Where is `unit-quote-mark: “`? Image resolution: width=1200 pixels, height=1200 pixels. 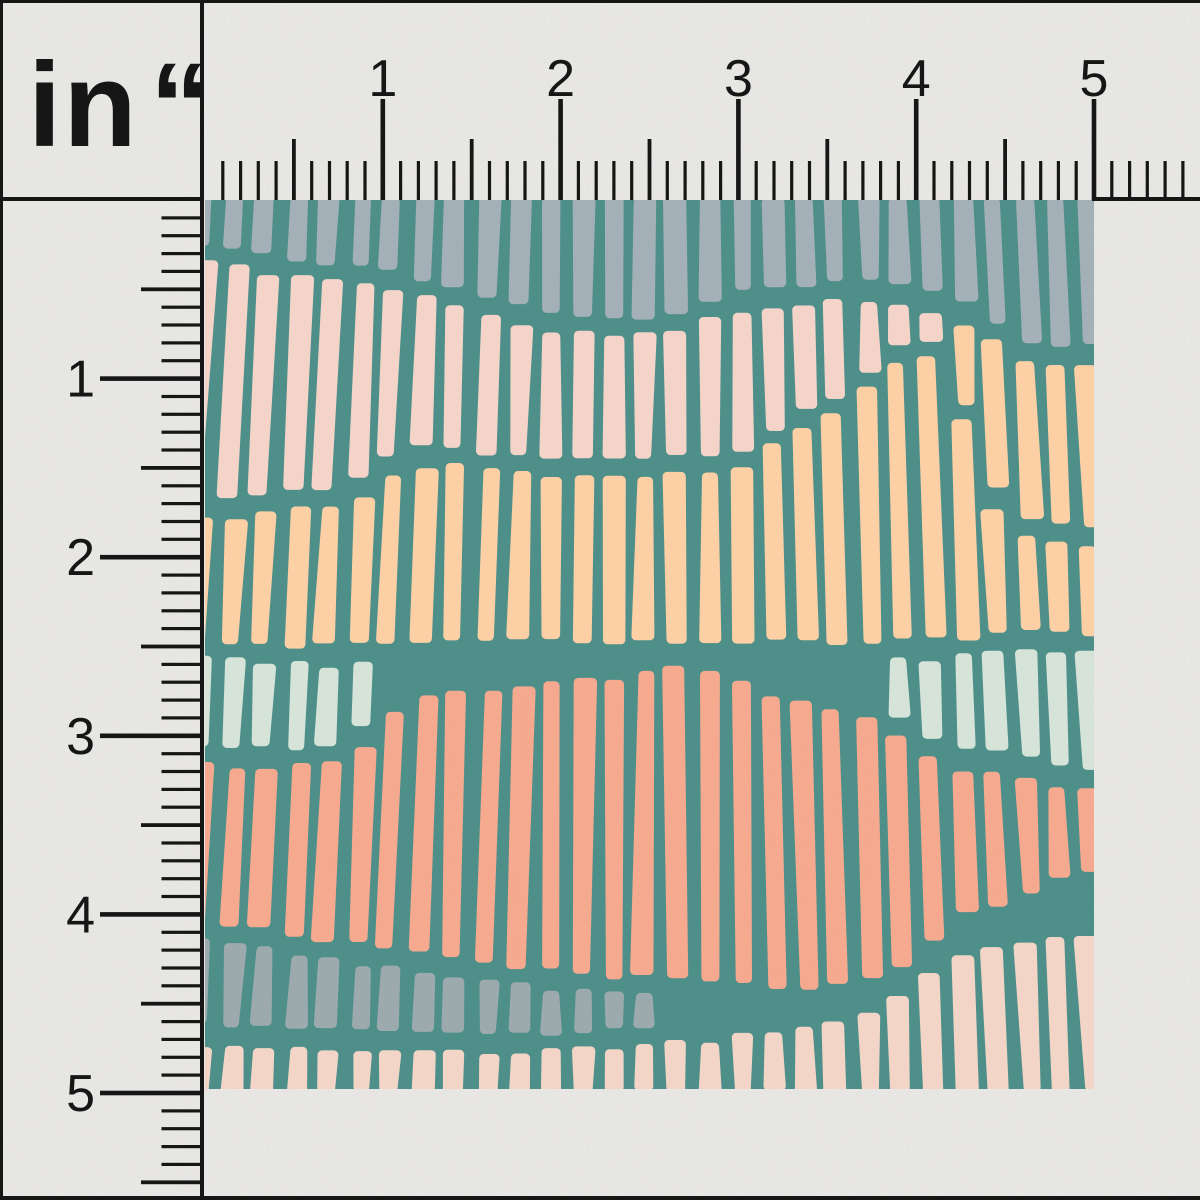
unit-quote-mark: “ is located at coordinates (181, 105).